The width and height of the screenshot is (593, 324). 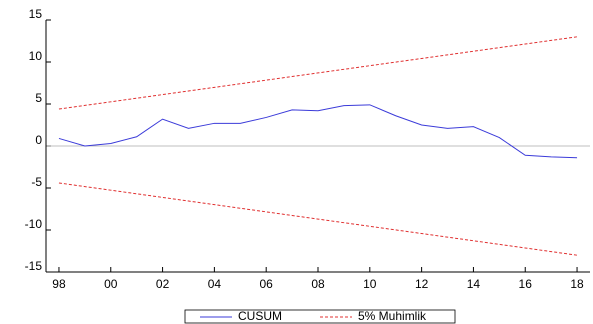 What do you see at coordinates (318, 284) in the screenshot?
I see `x-tick-label: 08` at bounding box center [318, 284].